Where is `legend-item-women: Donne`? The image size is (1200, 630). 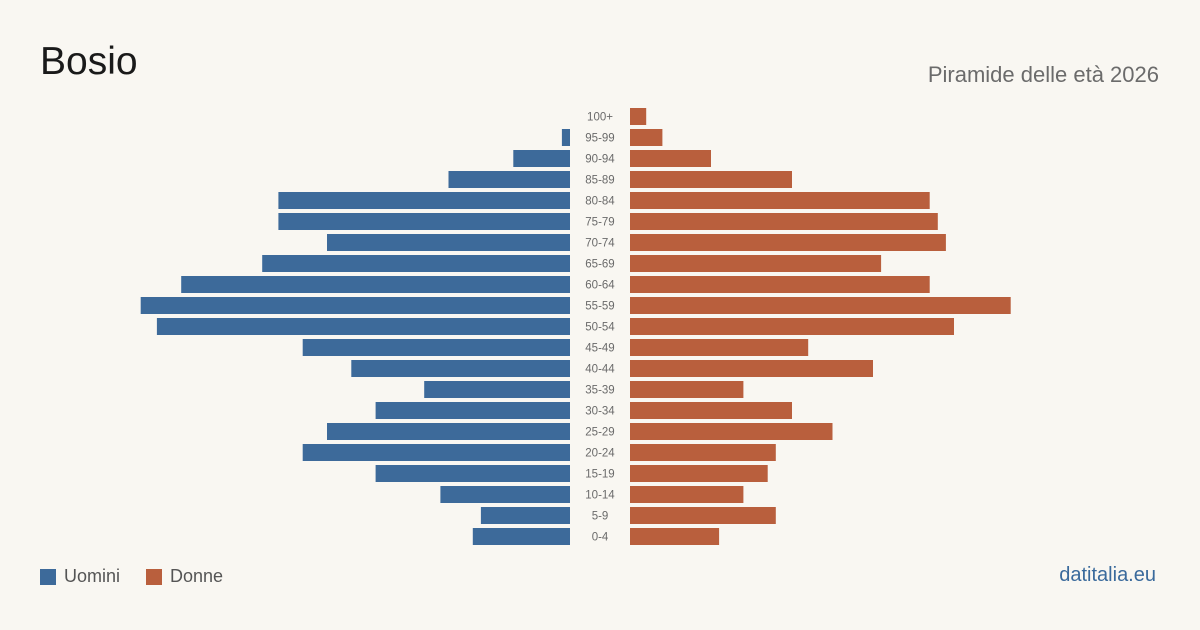 legend-item-women: Donne is located at coordinates (184, 576).